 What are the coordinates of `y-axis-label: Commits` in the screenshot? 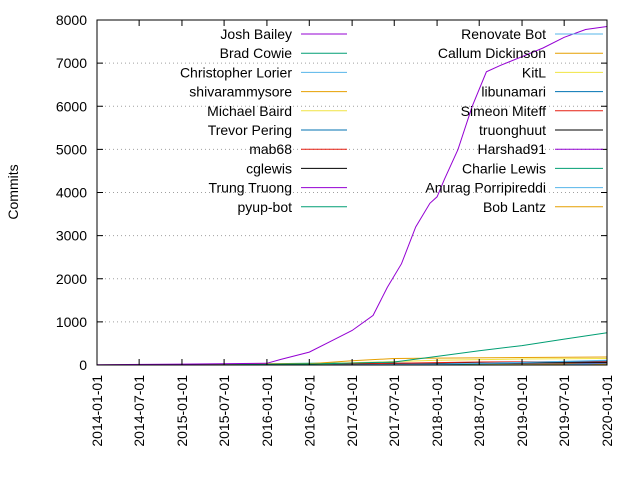 It's located at (13, 191).